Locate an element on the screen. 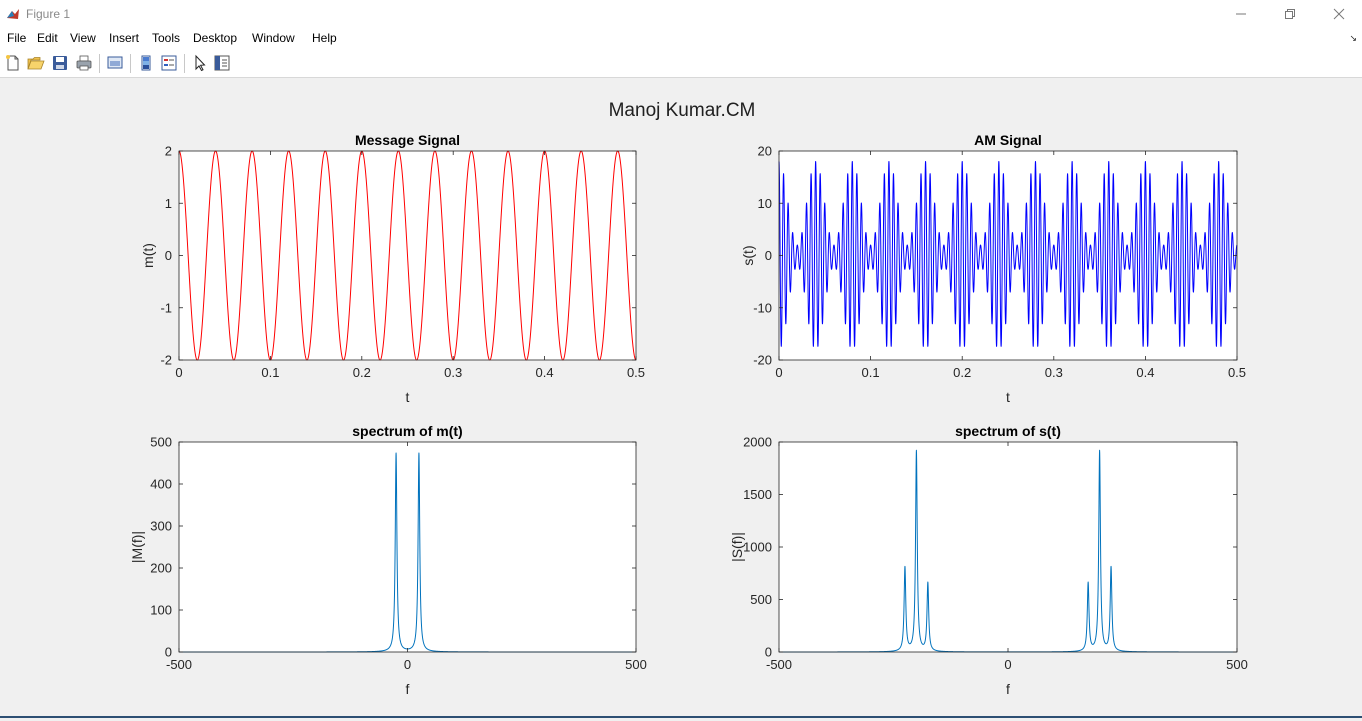 Image resolution: width=1362 pixels, height=721 pixels. menu-view: View is located at coordinates (83, 38).